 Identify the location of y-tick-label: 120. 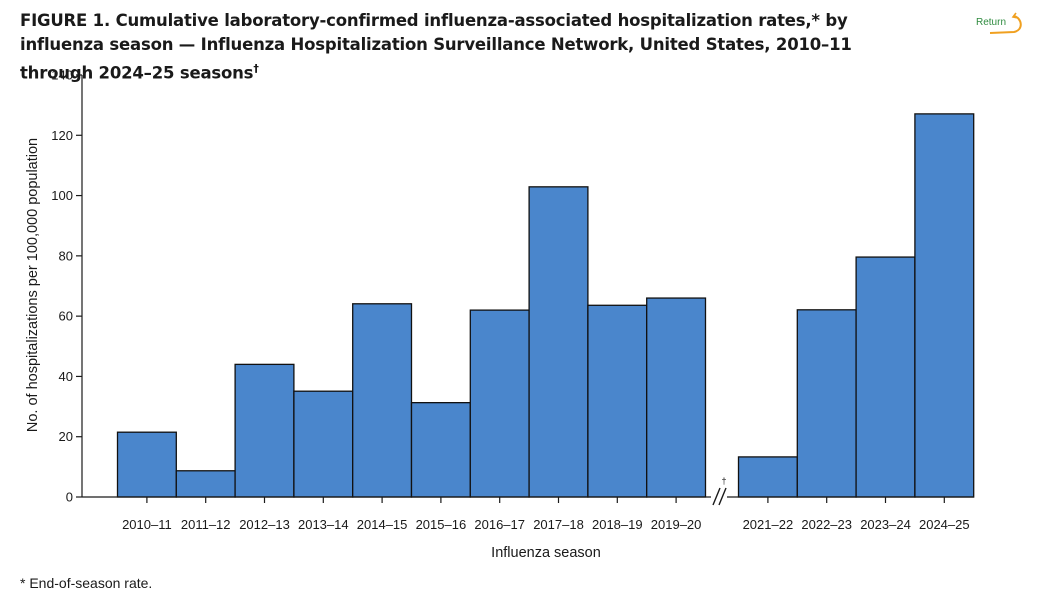
(62, 135).